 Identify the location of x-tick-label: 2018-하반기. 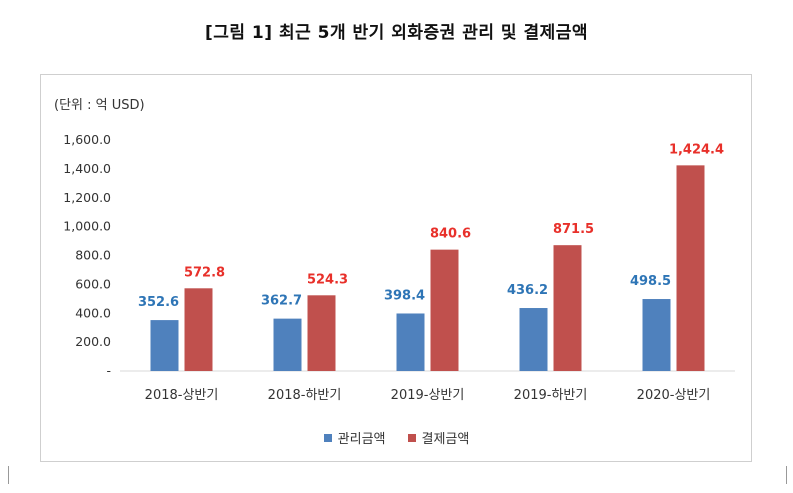
(305, 395).